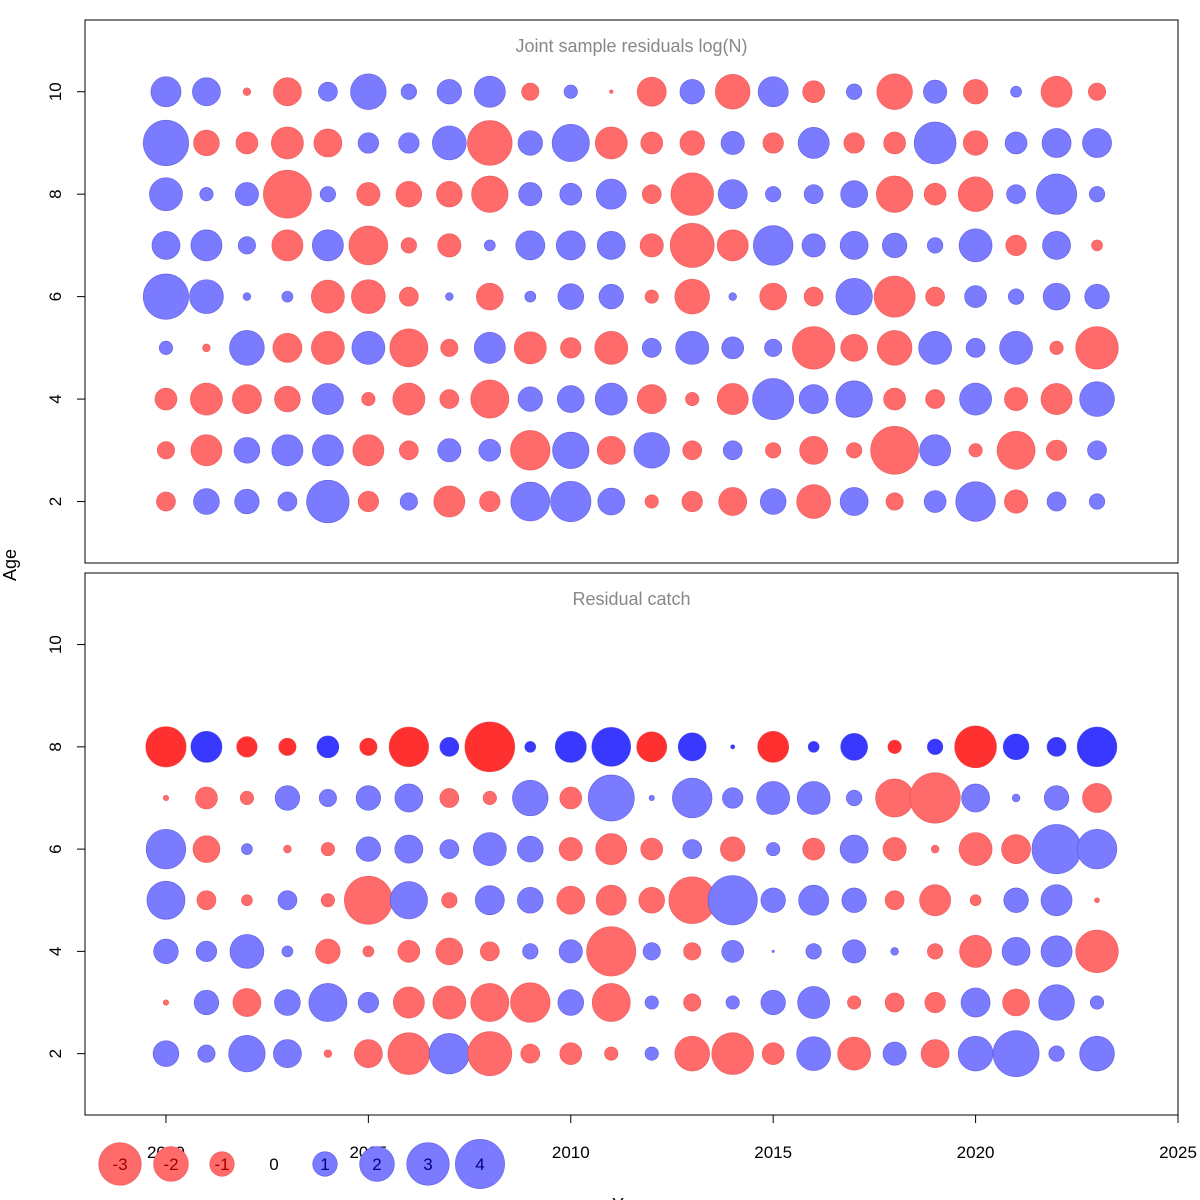 The width and height of the screenshot is (1200, 1200). I want to click on bubble-age6-y2018, so click(894, 296).